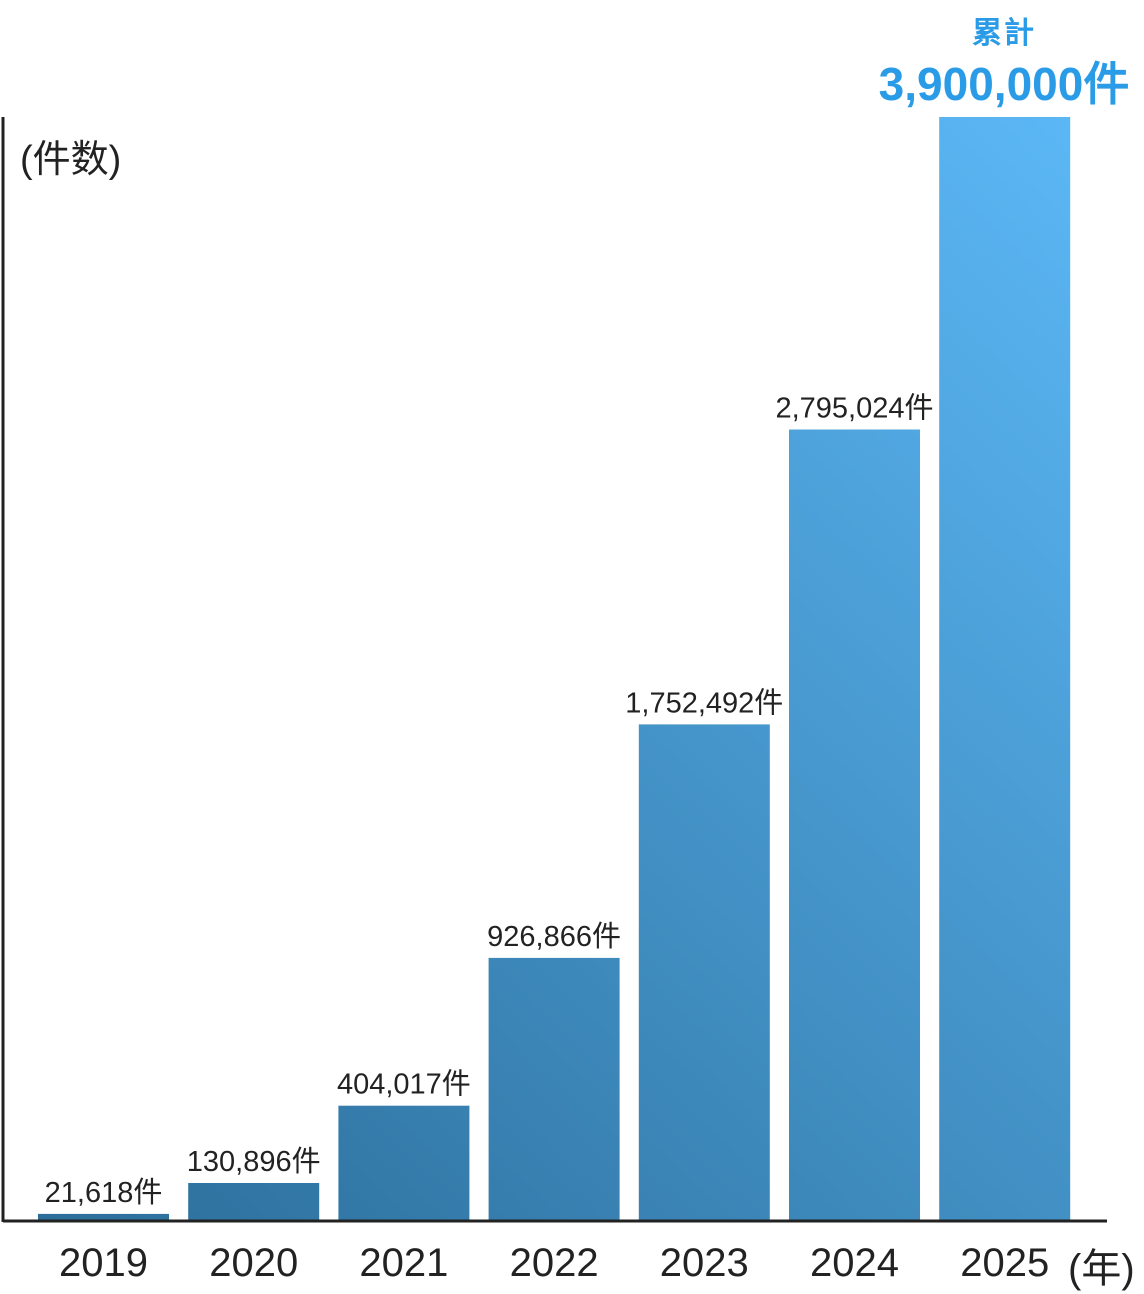  What do you see at coordinates (253, 1263) in the screenshot?
I see `x-tick-2020: 2020` at bounding box center [253, 1263].